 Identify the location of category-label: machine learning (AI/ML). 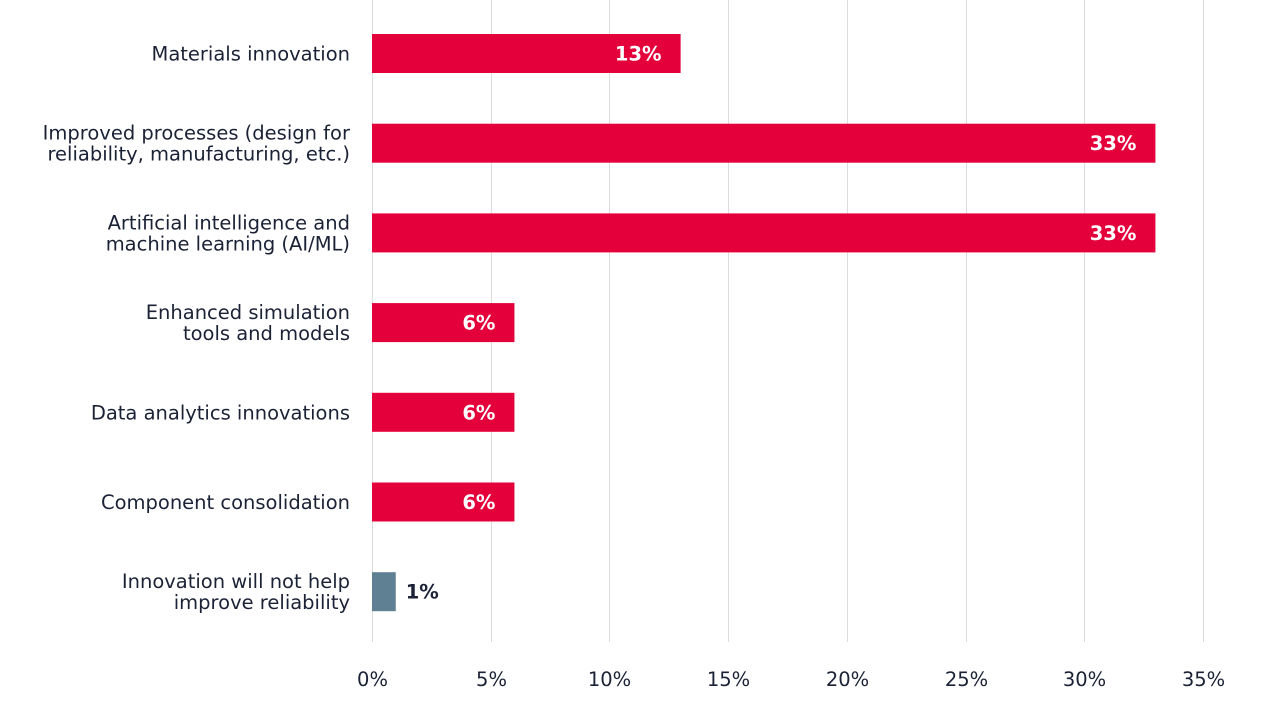
(228, 243).